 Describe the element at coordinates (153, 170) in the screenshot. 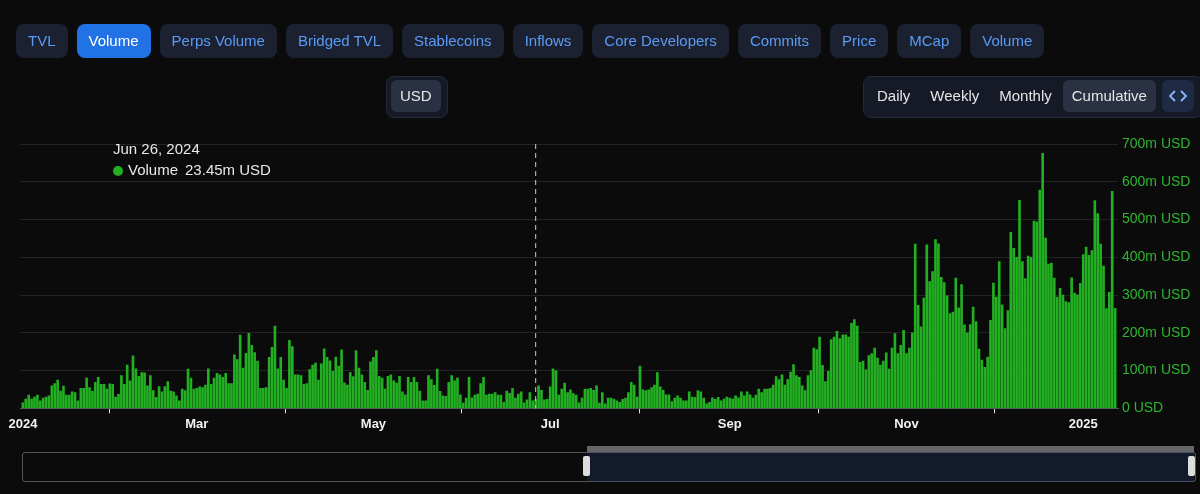

I see `legend-label: Volume` at that location.